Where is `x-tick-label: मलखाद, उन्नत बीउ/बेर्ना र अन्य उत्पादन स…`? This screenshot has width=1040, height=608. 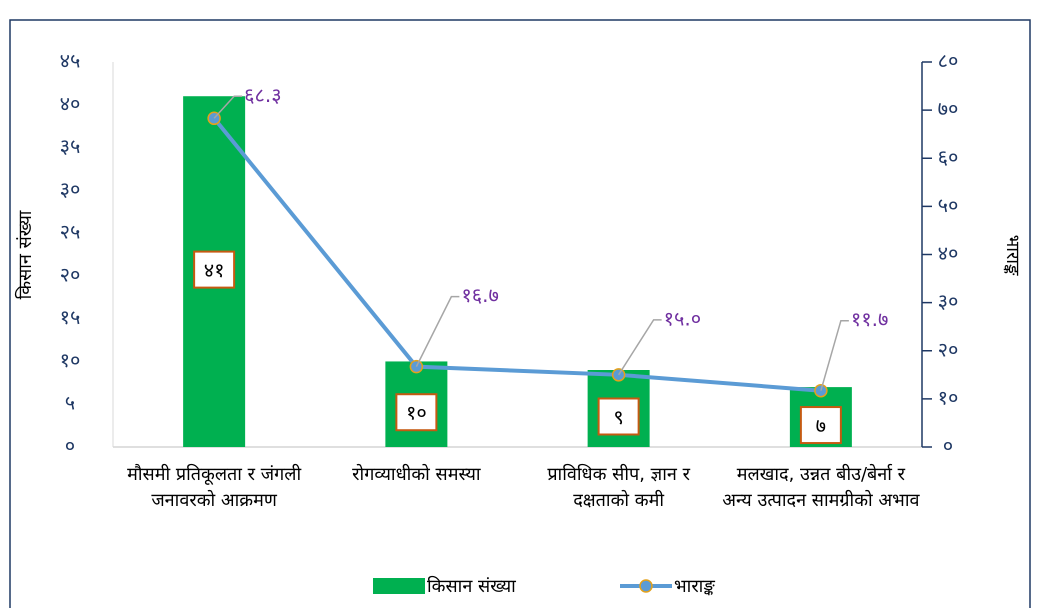
x-tick-label: मलखाद, उन्नत बीउ/बेर्ना र अन्य उत्पादन स… is located at coordinates (821, 487).